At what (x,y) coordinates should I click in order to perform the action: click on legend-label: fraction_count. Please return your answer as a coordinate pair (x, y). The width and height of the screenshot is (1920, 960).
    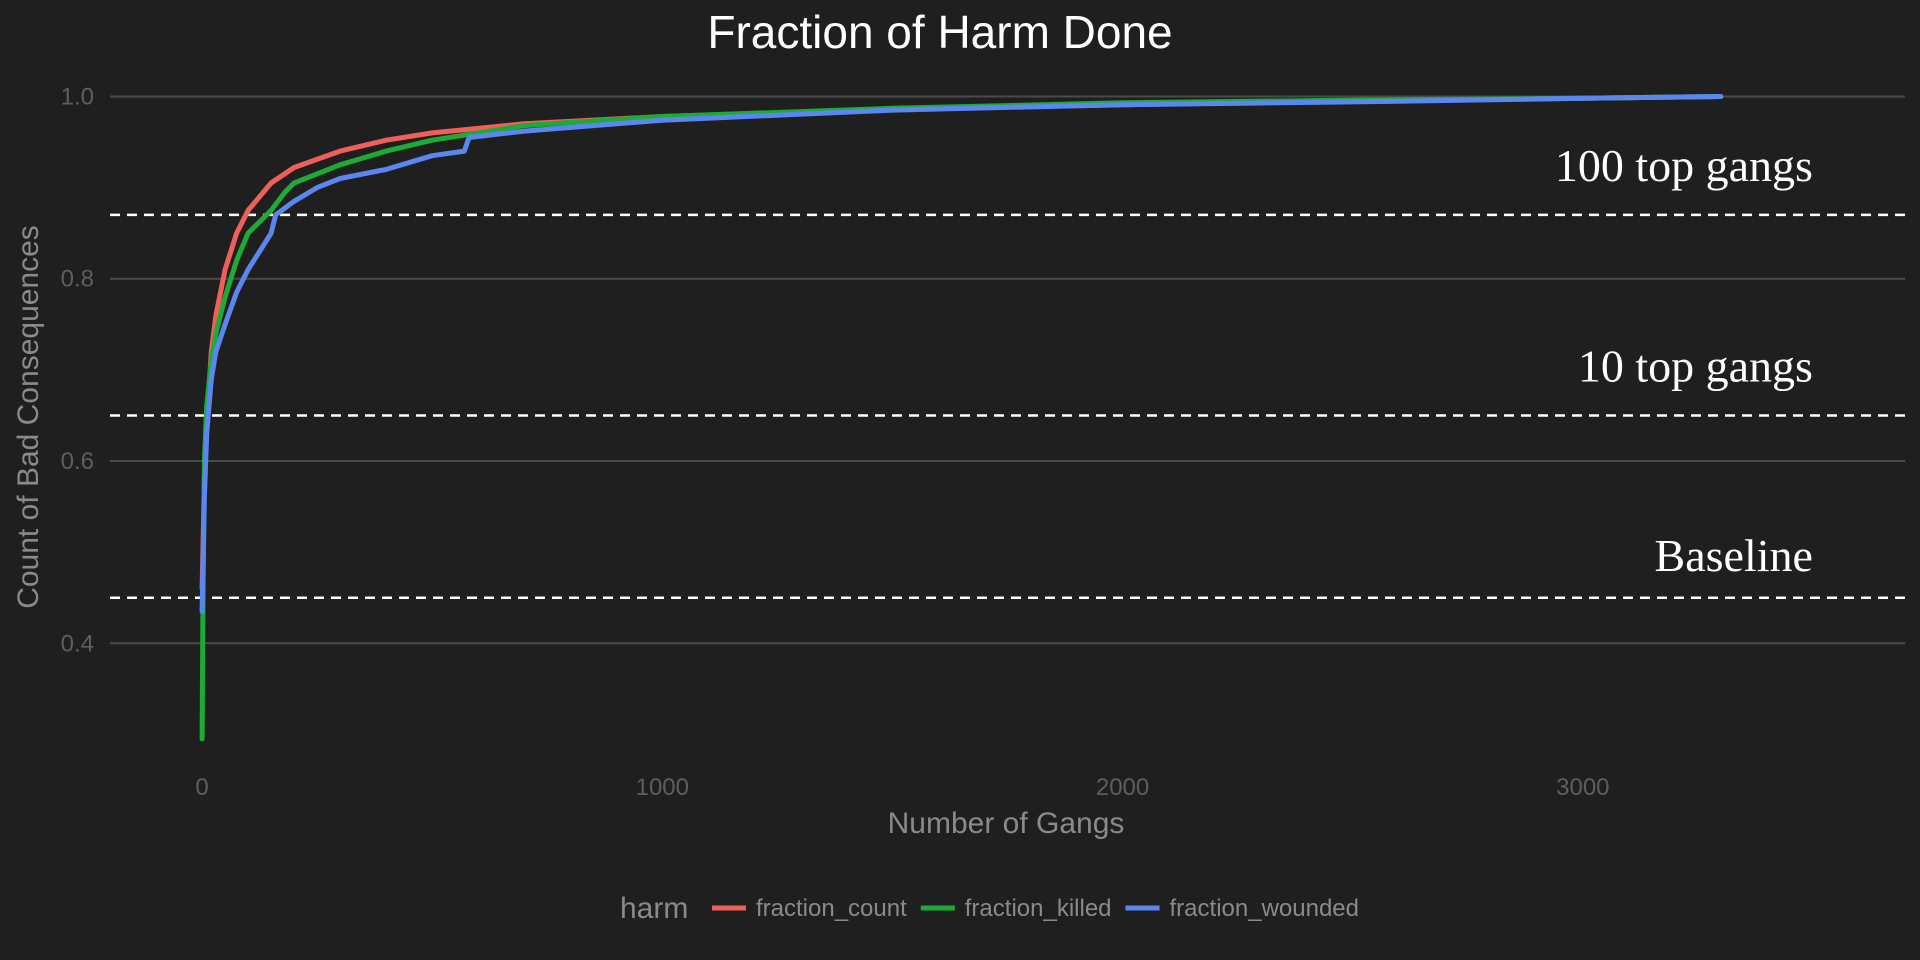
    Looking at the image, I should click on (831, 908).